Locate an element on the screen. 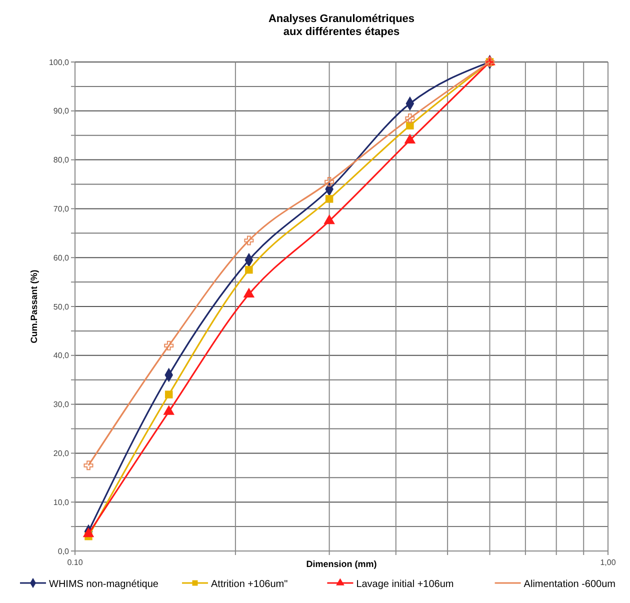 The height and width of the screenshot is (603, 630). legend-label: Lavage initial +106um is located at coordinates (405, 584).